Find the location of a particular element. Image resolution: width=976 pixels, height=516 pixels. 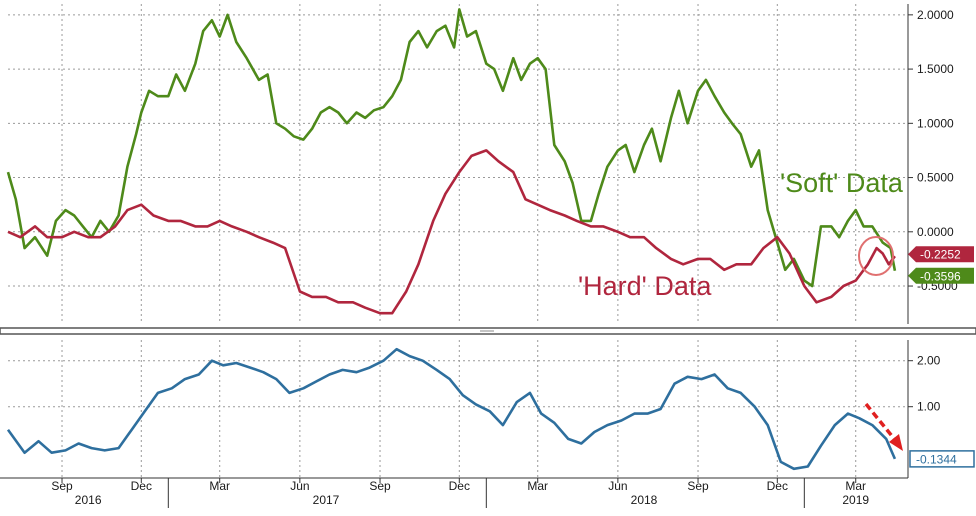

spread-last-value-tag: -0.1344 is located at coordinates (942, 459).